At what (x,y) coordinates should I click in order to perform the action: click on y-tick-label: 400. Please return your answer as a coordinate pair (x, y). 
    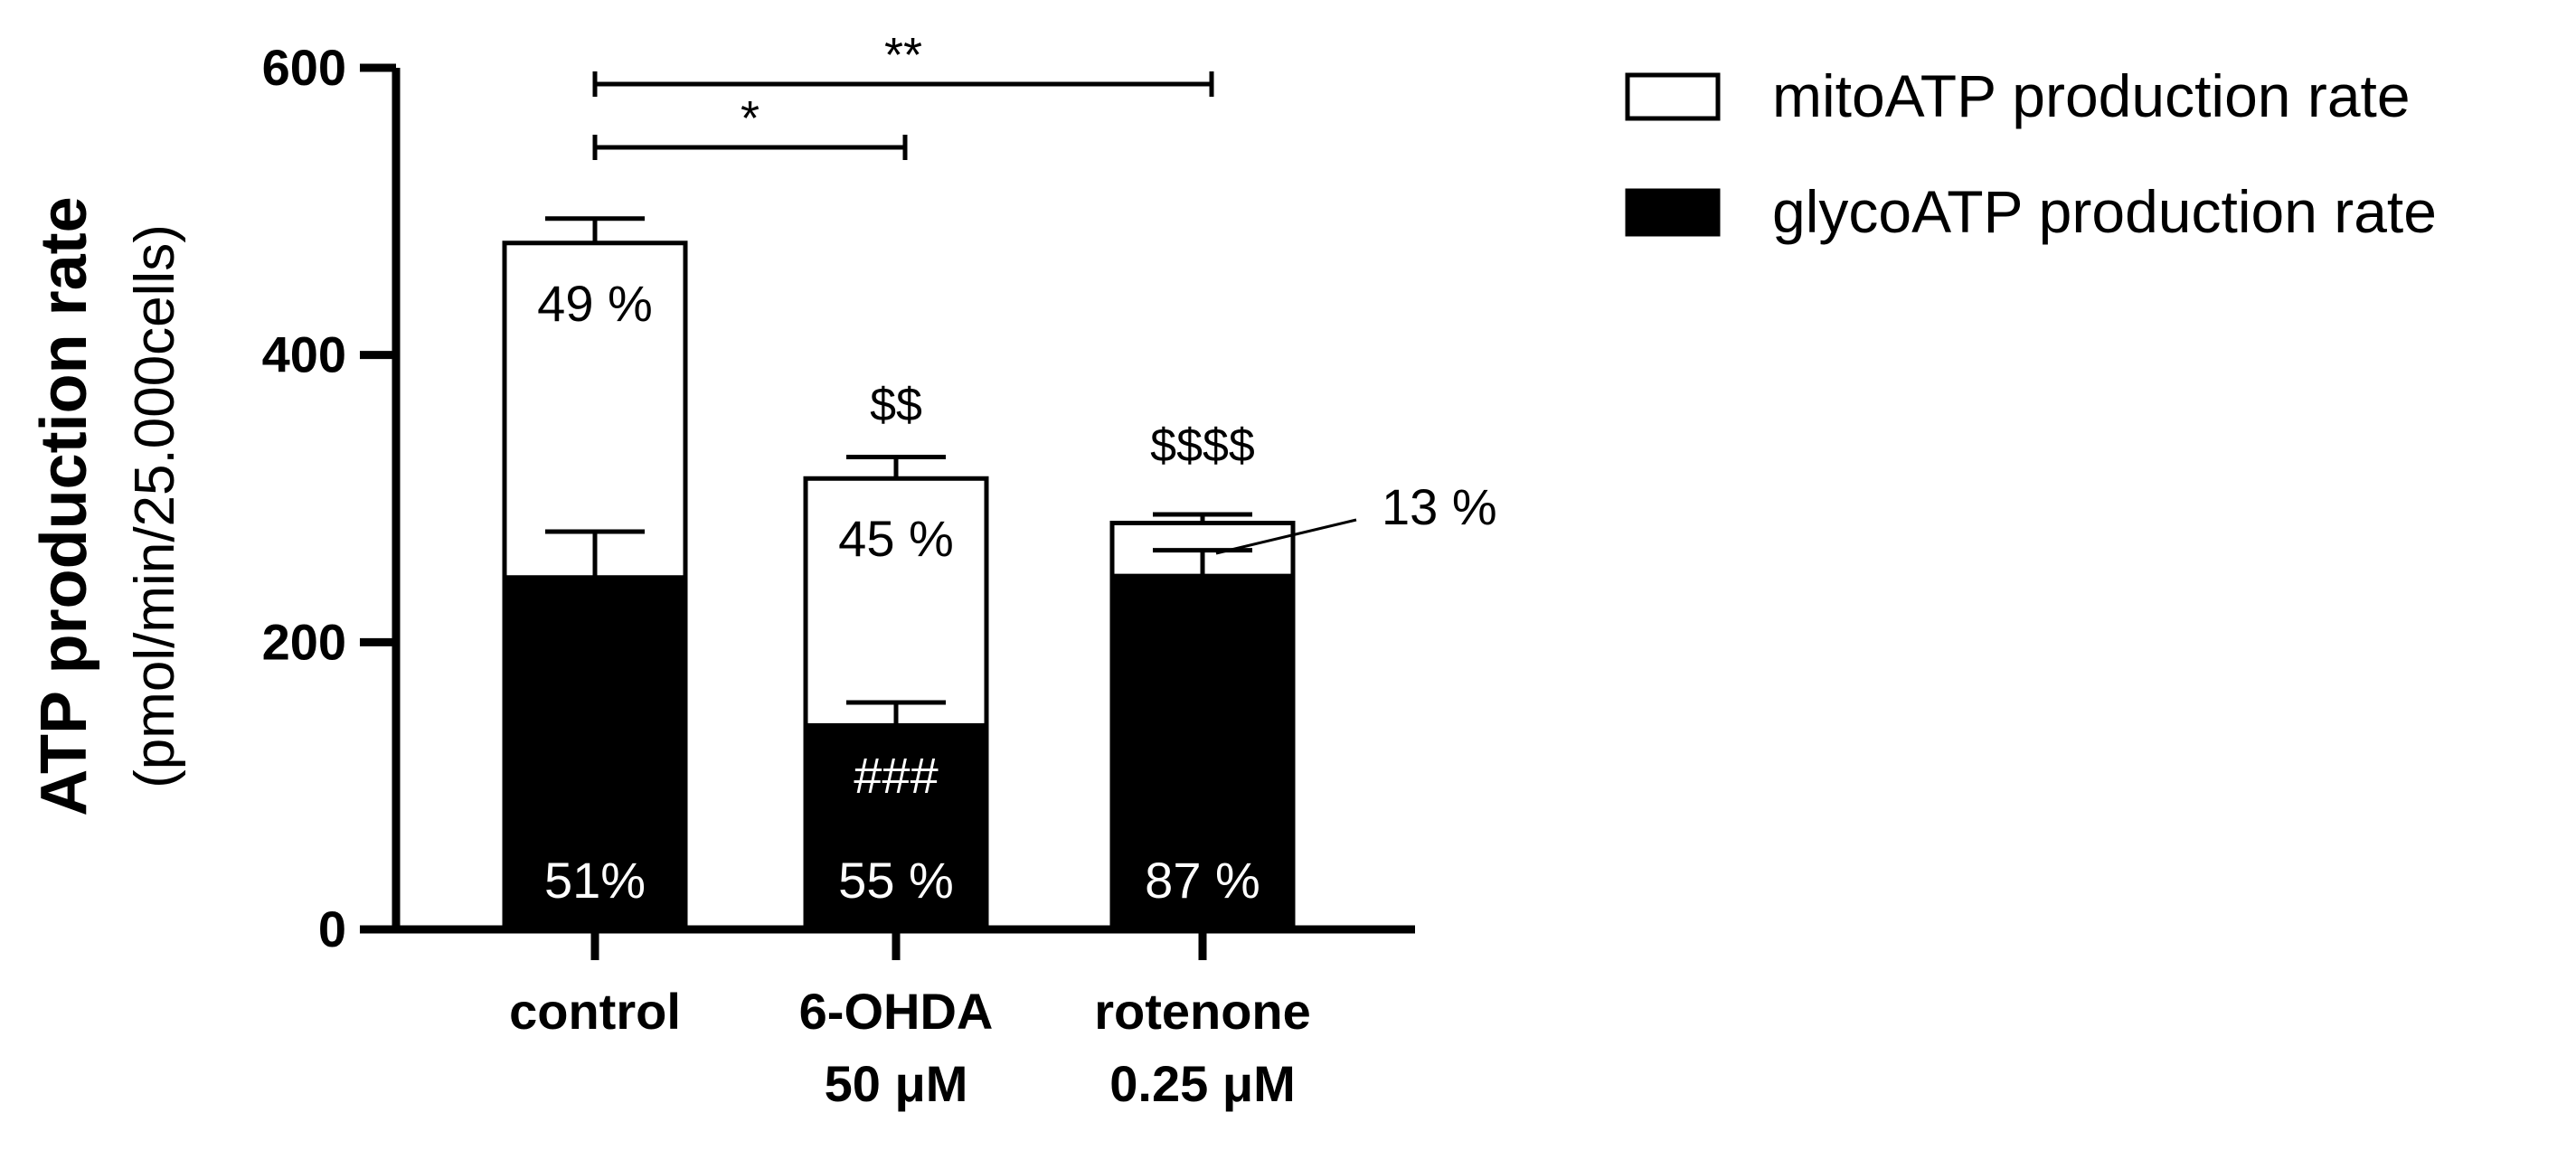
    Looking at the image, I should click on (304, 354).